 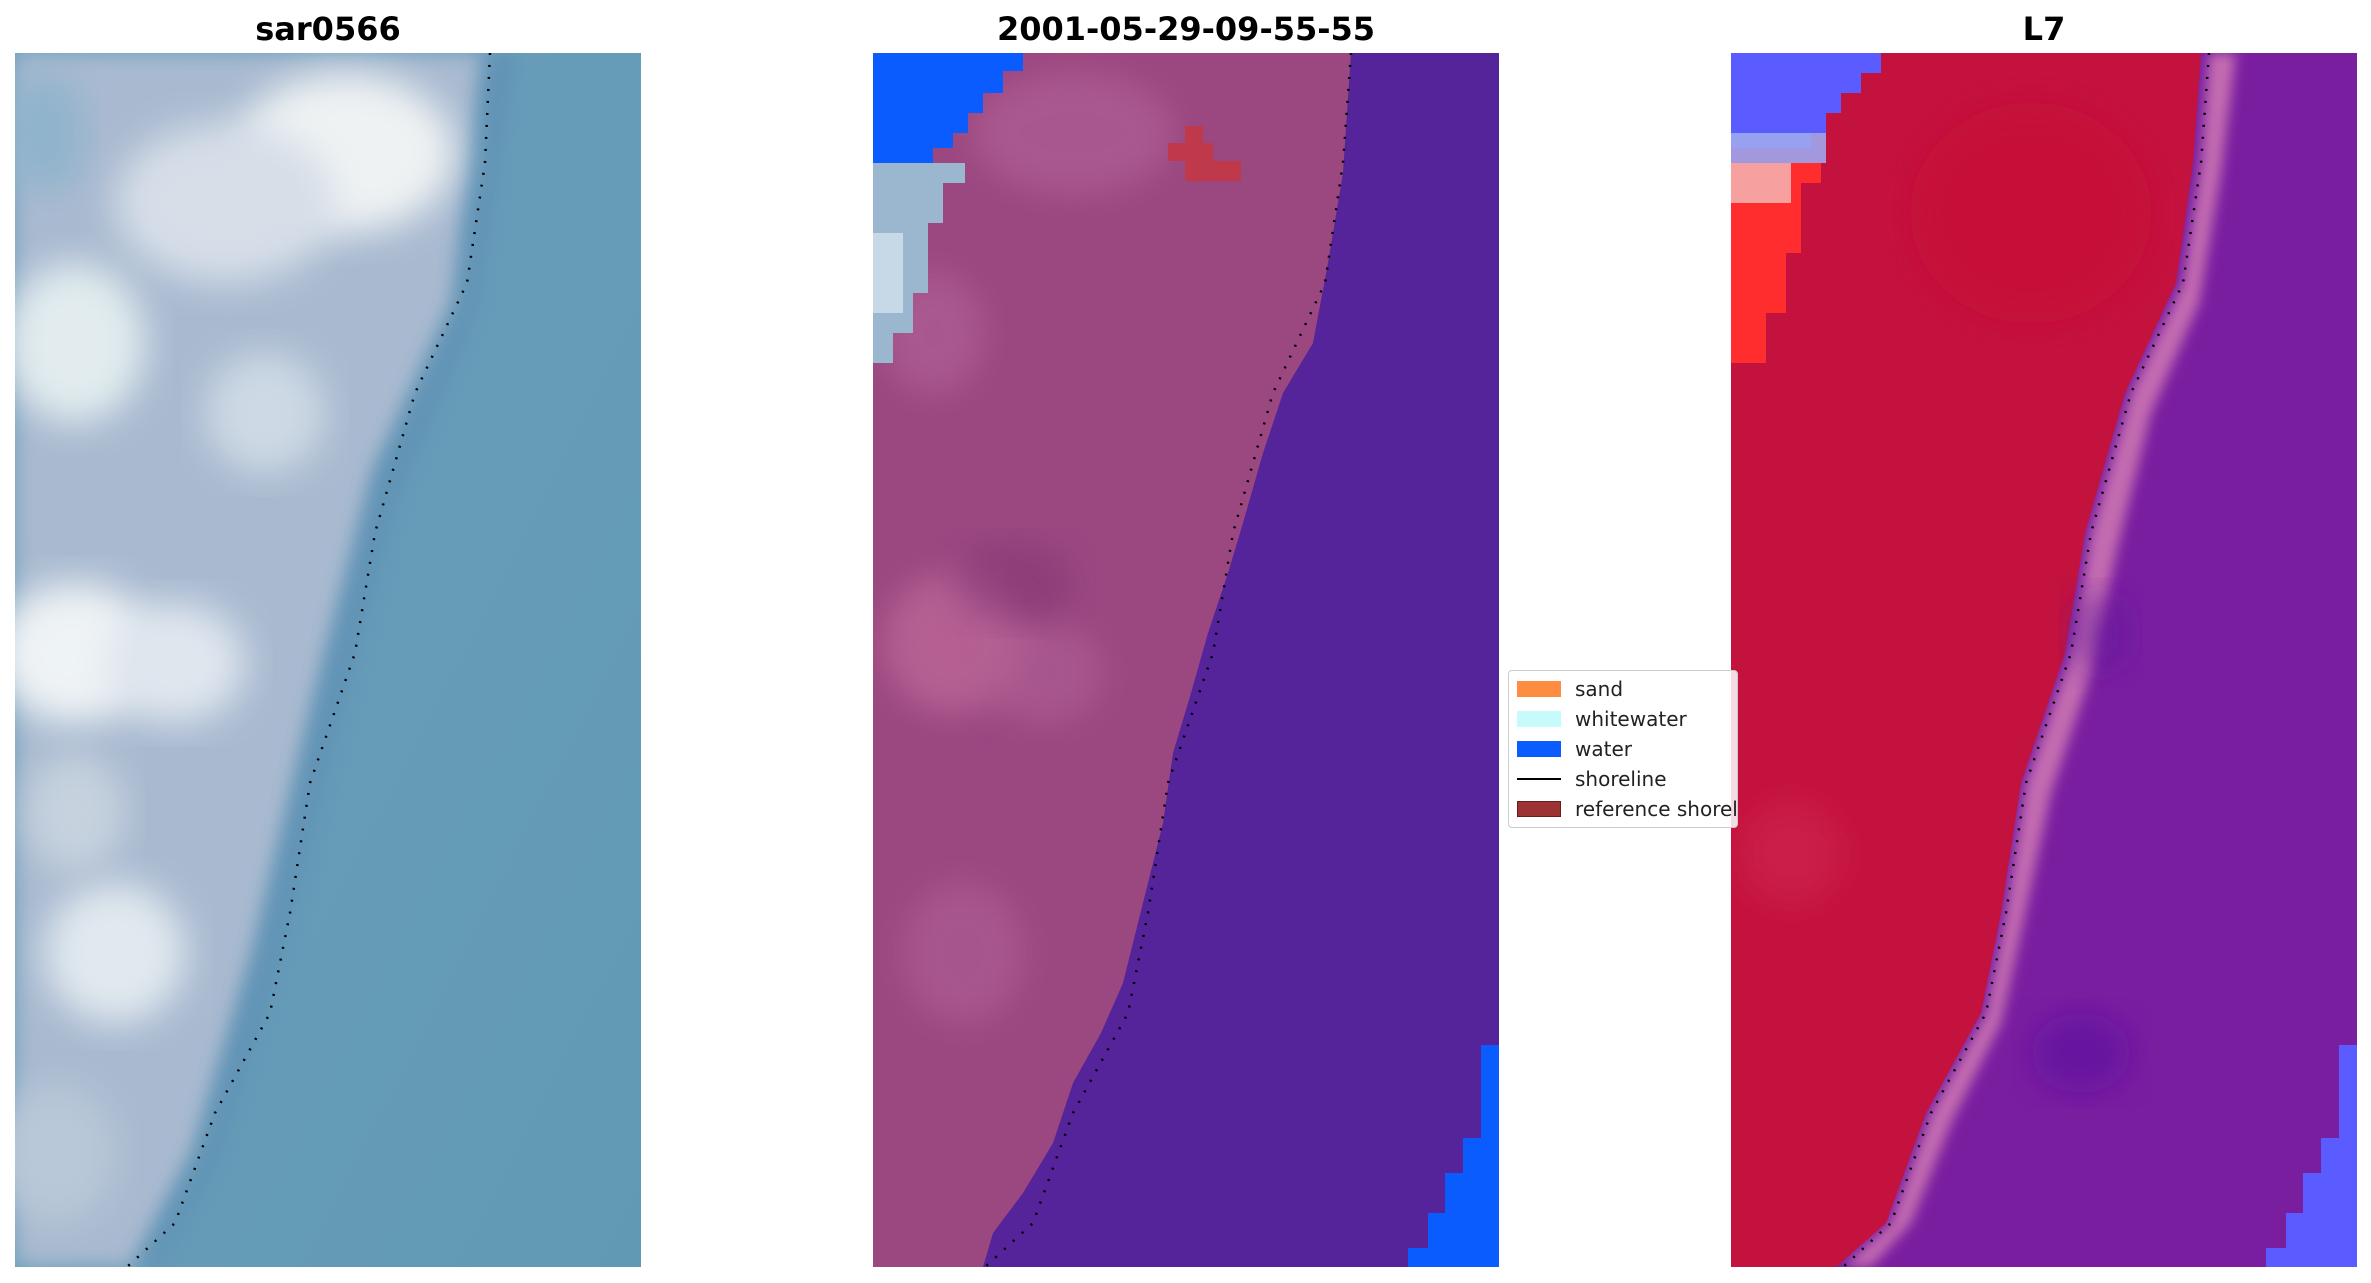 I want to click on panel-title-classification: 2001-05-29-09-55-55, so click(x=1186, y=29).